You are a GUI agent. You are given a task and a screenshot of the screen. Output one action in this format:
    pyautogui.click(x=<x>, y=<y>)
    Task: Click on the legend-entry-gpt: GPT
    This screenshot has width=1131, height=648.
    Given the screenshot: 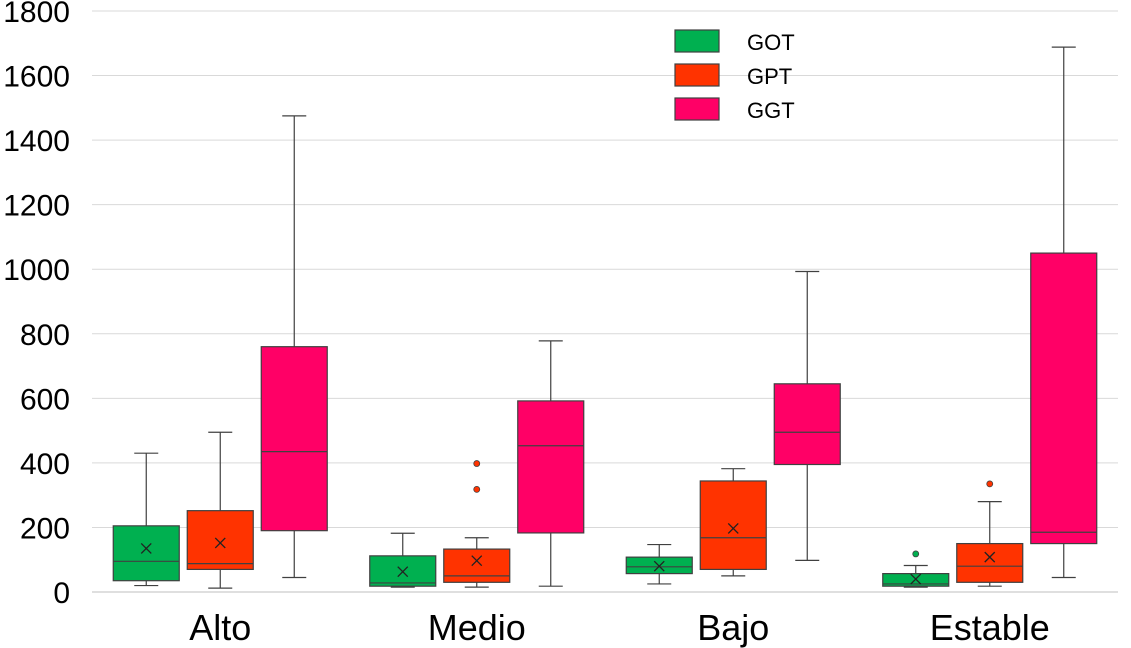 What is the action you would take?
    pyautogui.click(x=733, y=76)
    